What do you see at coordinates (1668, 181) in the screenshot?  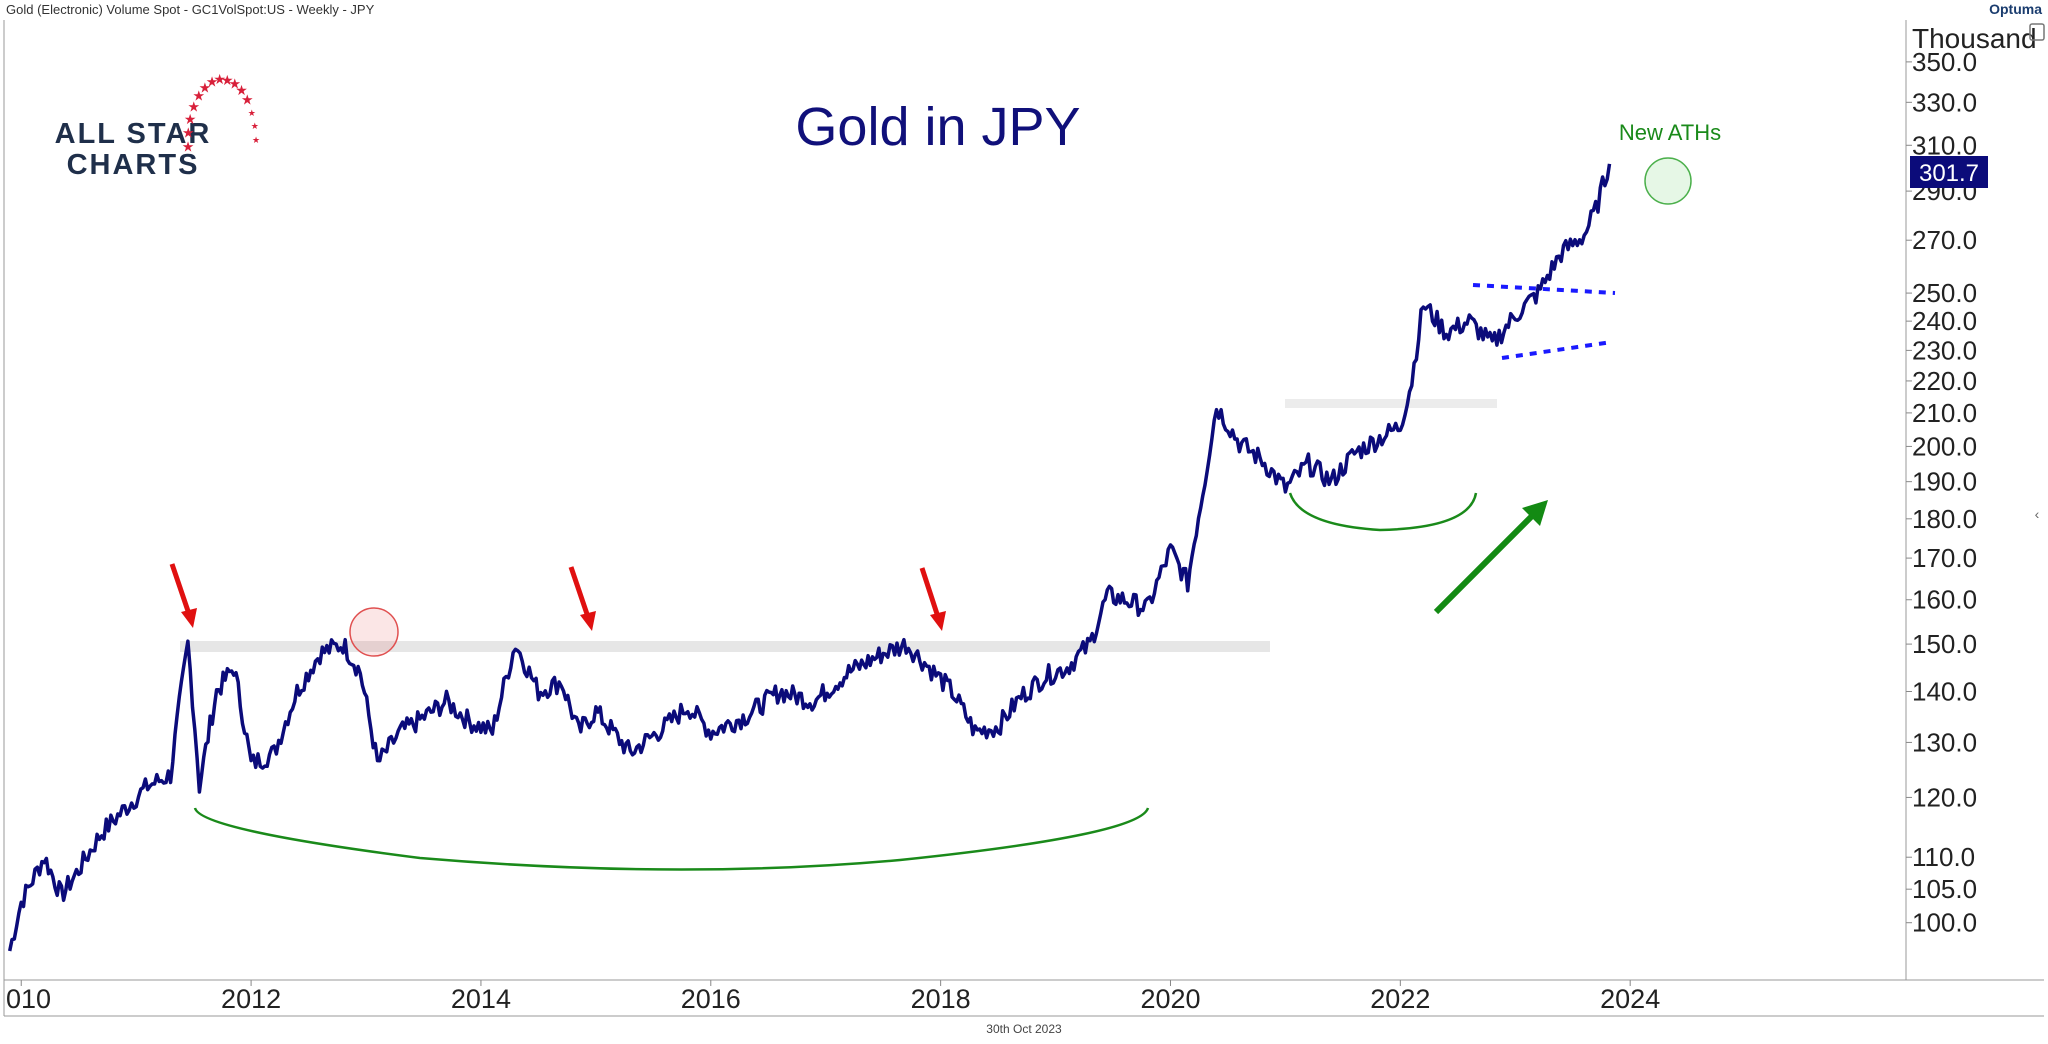 I see `ath-circle` at bounding box center [1668, 181].